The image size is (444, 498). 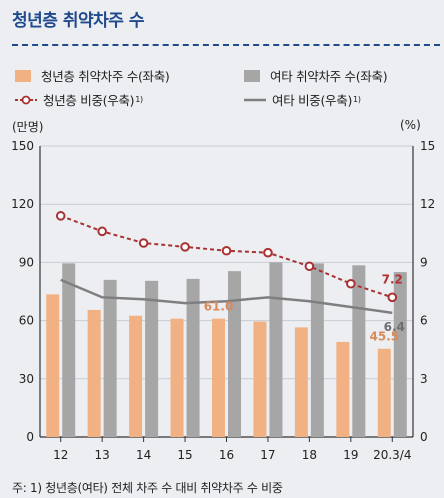 I want to click on legend-youth-share-note: 1), so click(x=139, y=99).